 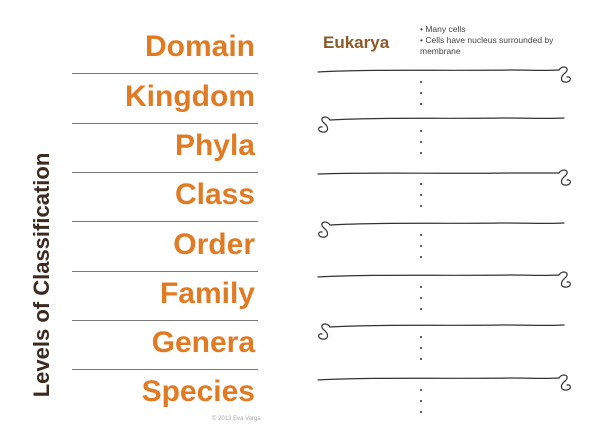 I want to click on dotted-connectors, so click(x=421, y=247).